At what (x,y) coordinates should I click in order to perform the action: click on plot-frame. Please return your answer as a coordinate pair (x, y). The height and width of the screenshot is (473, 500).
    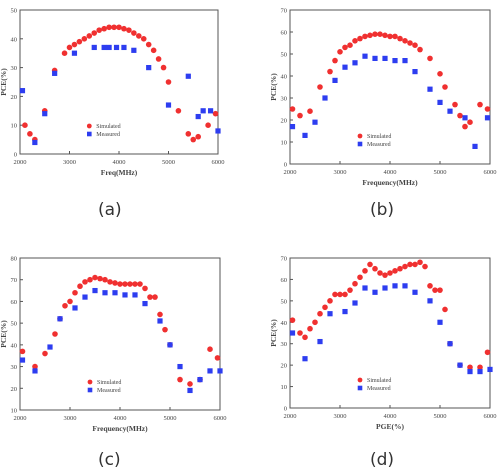
    Looking at the image, I should click on (120, 334).